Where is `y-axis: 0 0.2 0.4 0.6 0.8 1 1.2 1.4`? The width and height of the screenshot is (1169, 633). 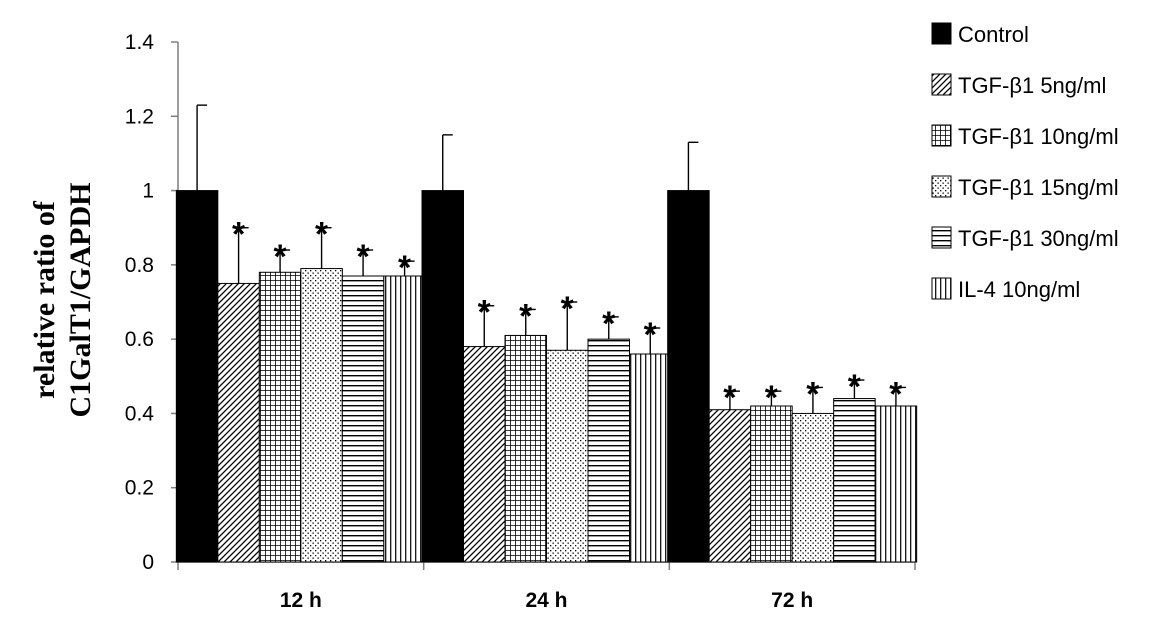
y-axis: 0 0.2 0.4 0.6 0.8 1 1.2 1.4 is located at coordinates (152, 302).